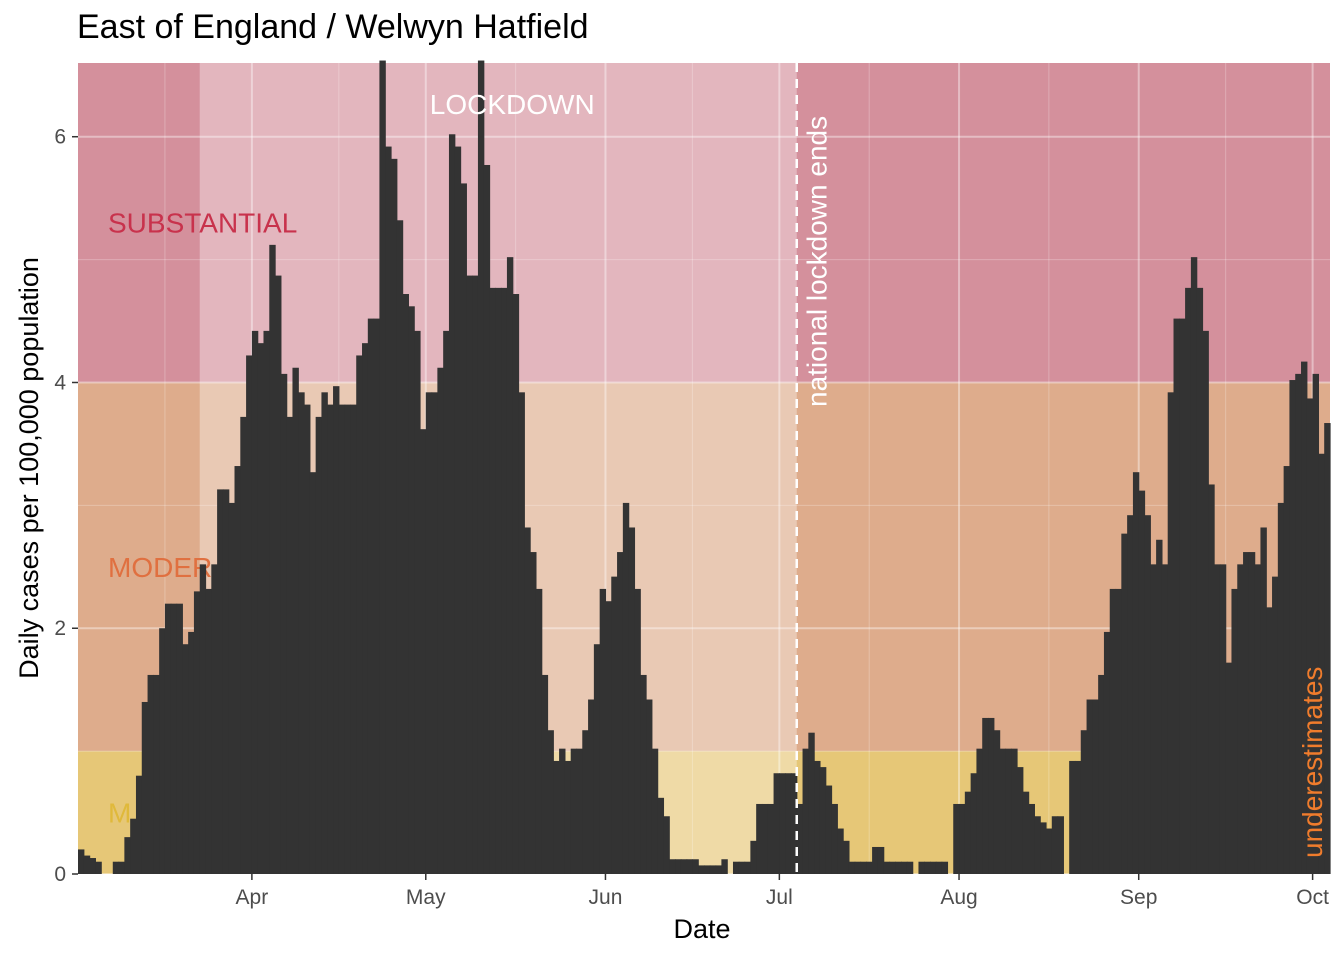  What do you see at coordinates (60, 382) in the screenshot?
I see `y-tick-label: 4` at bounding box center [60, 382].